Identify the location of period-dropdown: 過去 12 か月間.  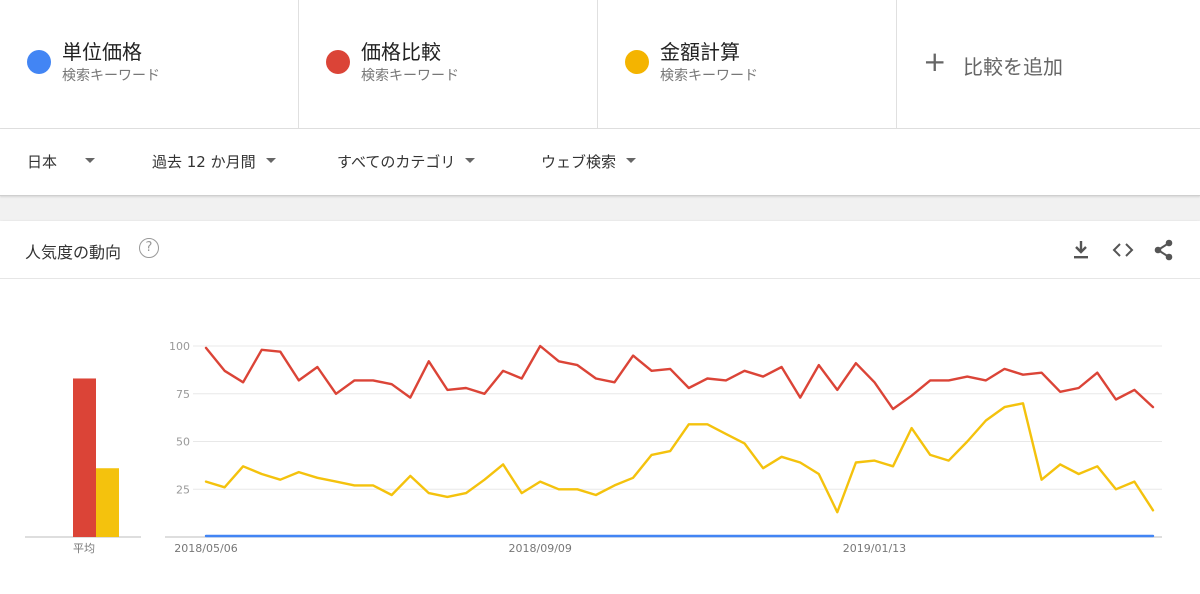
(214, 161).